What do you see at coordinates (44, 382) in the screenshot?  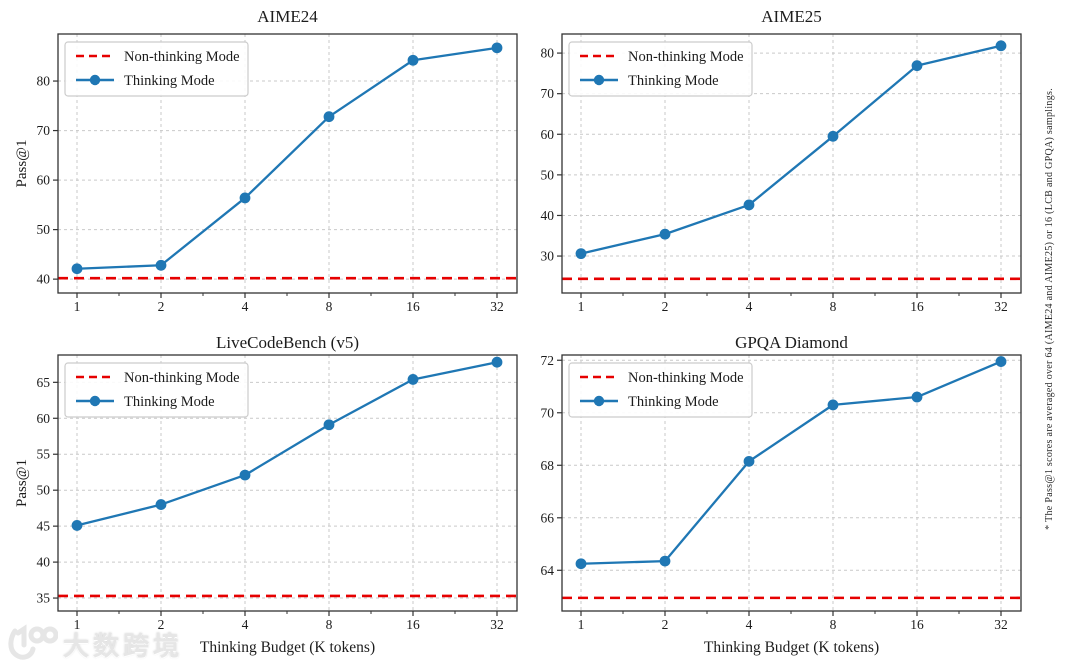 I see `svg-text: 65` at bounding box center [44, 382].